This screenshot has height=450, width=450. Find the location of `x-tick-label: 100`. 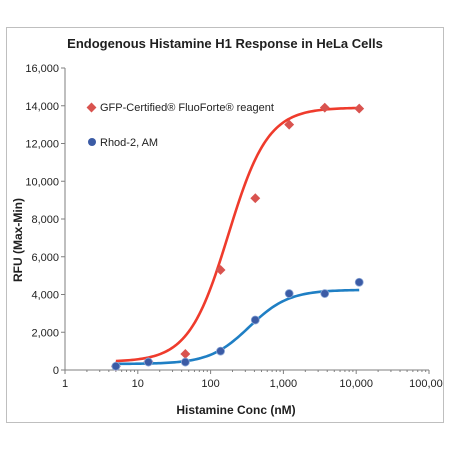

x-tick-label: 100 is located at coordinates (210, 384).